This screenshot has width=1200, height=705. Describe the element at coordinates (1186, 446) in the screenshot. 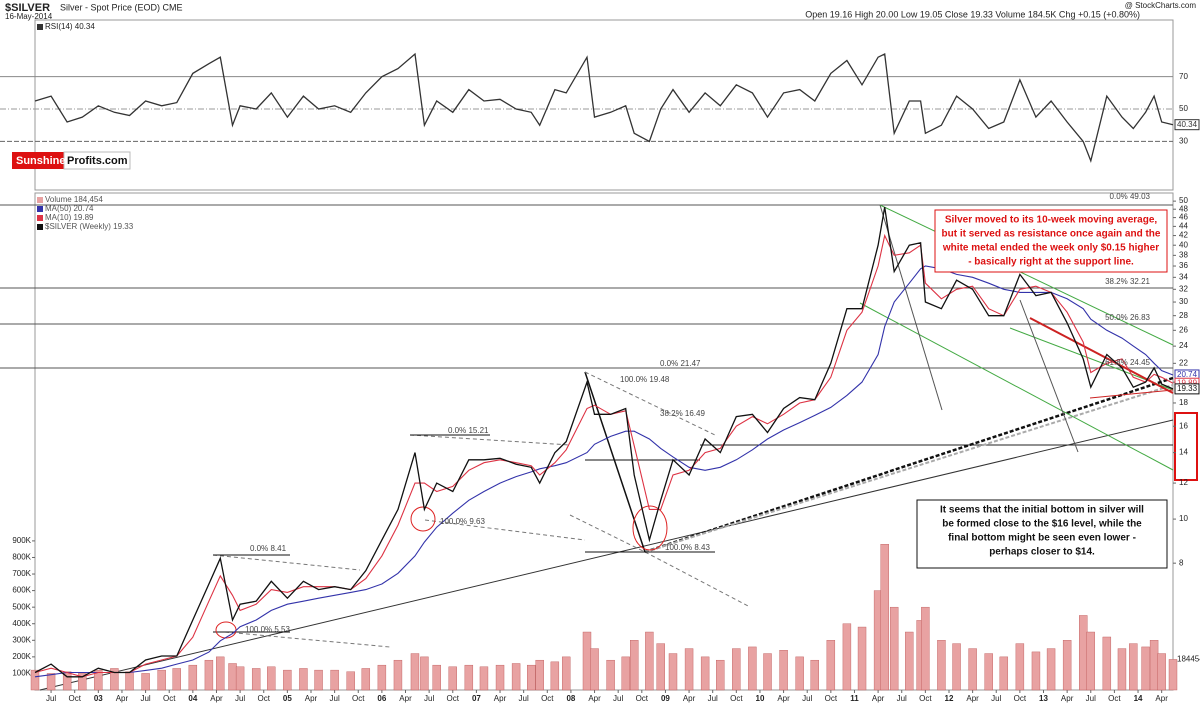

I see `target-box` at that location.